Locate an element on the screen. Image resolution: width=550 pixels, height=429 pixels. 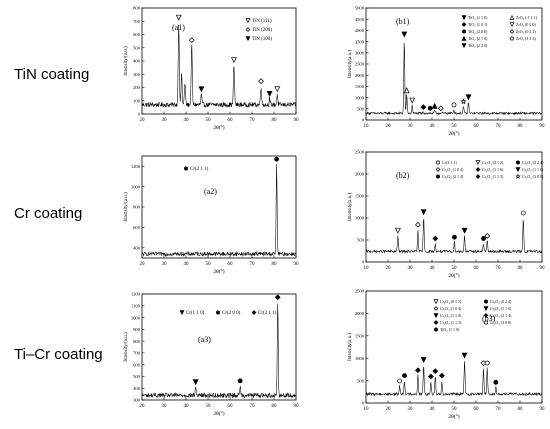
y-tick-label: 700 is located at coordinates (137, 21).